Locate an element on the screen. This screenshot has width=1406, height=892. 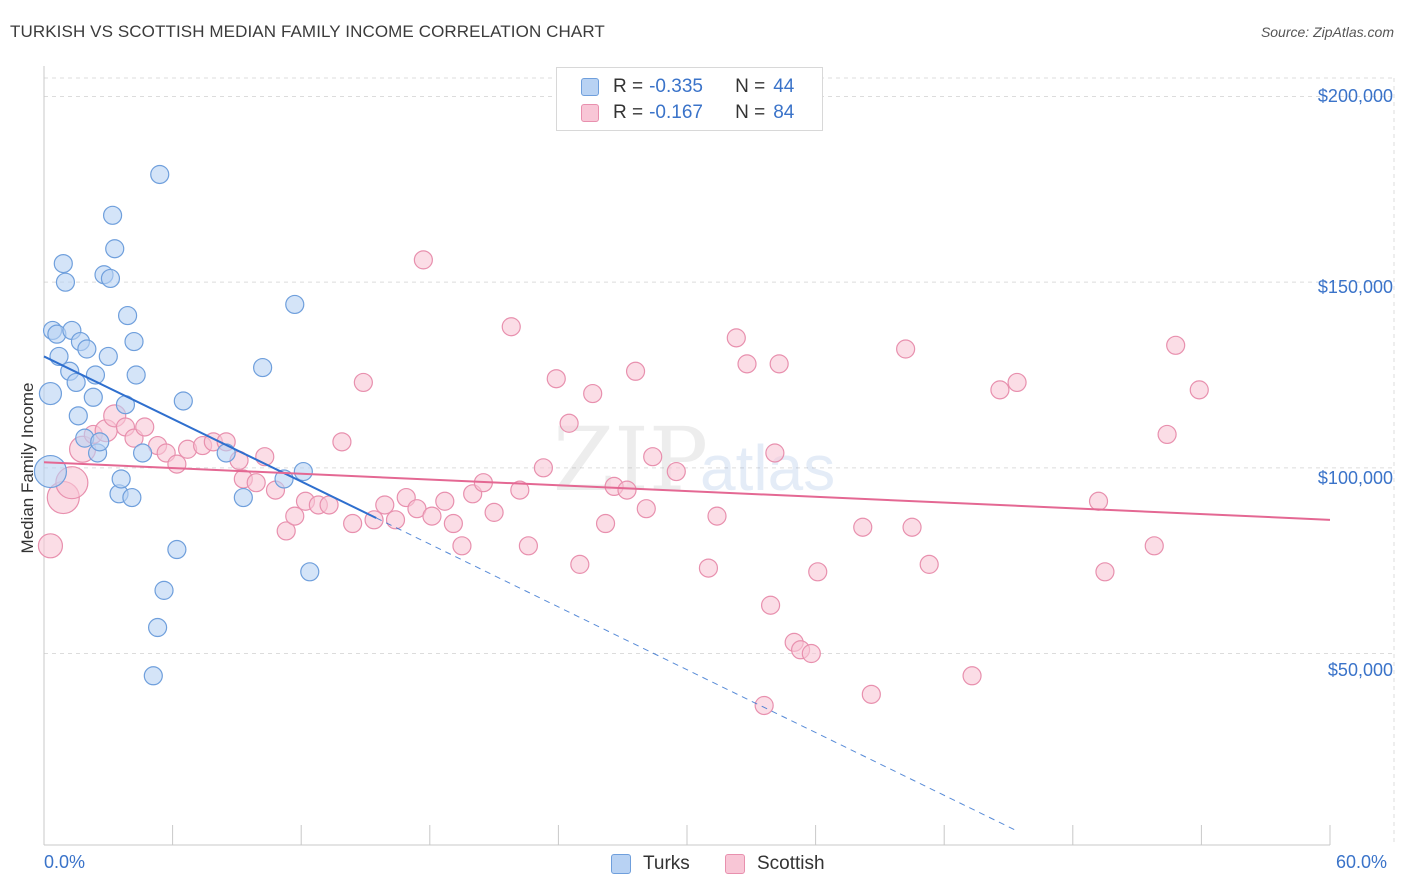
source-label: Source: ZipAtlas.com is located at coordinates (1327, 32).